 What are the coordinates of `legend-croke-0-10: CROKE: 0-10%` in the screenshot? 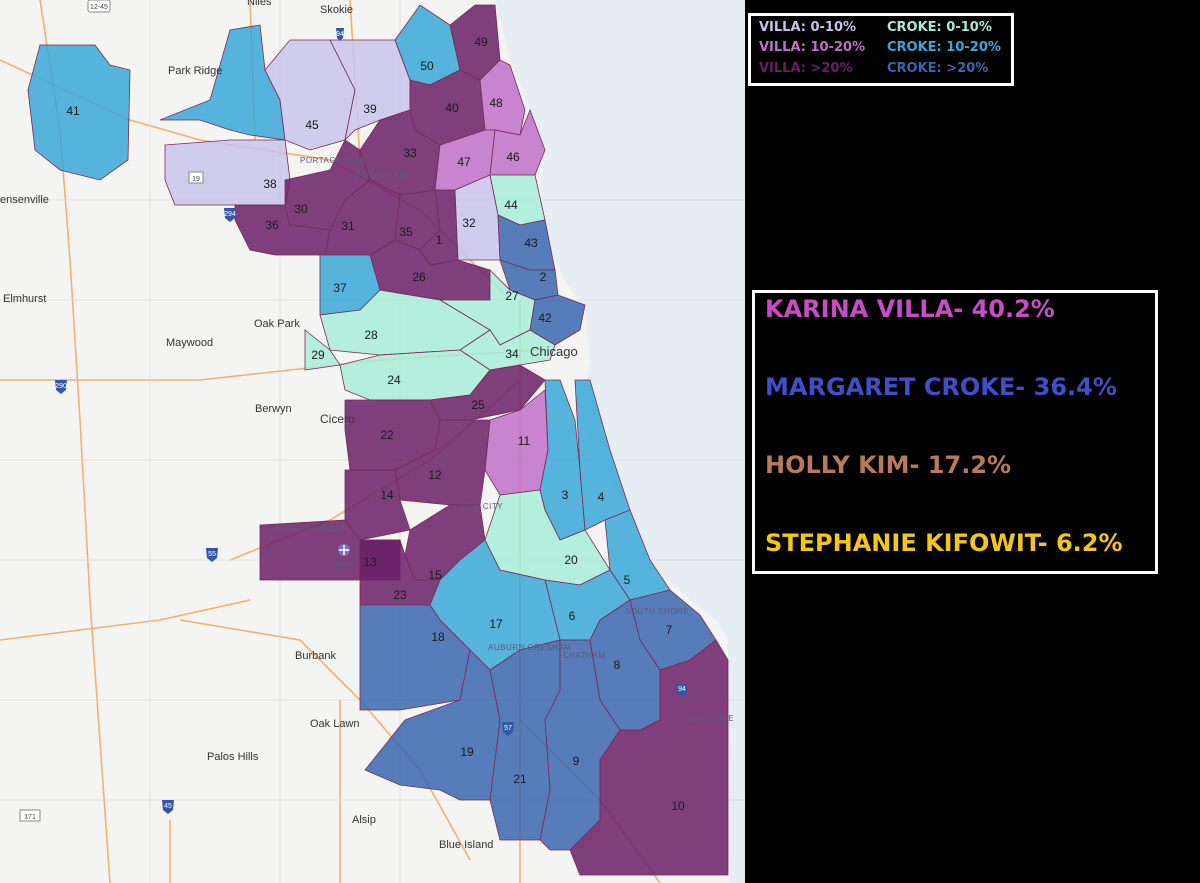 It's located at (939, 27).